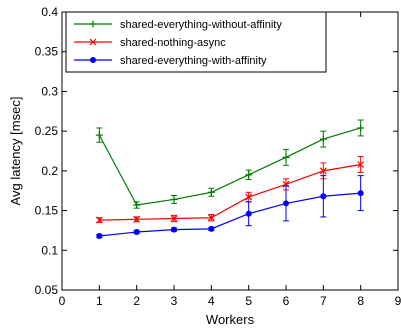 The image size is (401, 336). What do you see at coordinates (47, 52) in the screenshot?
I see `y-tick-label: 0.35` at bounding box center [47, 52].